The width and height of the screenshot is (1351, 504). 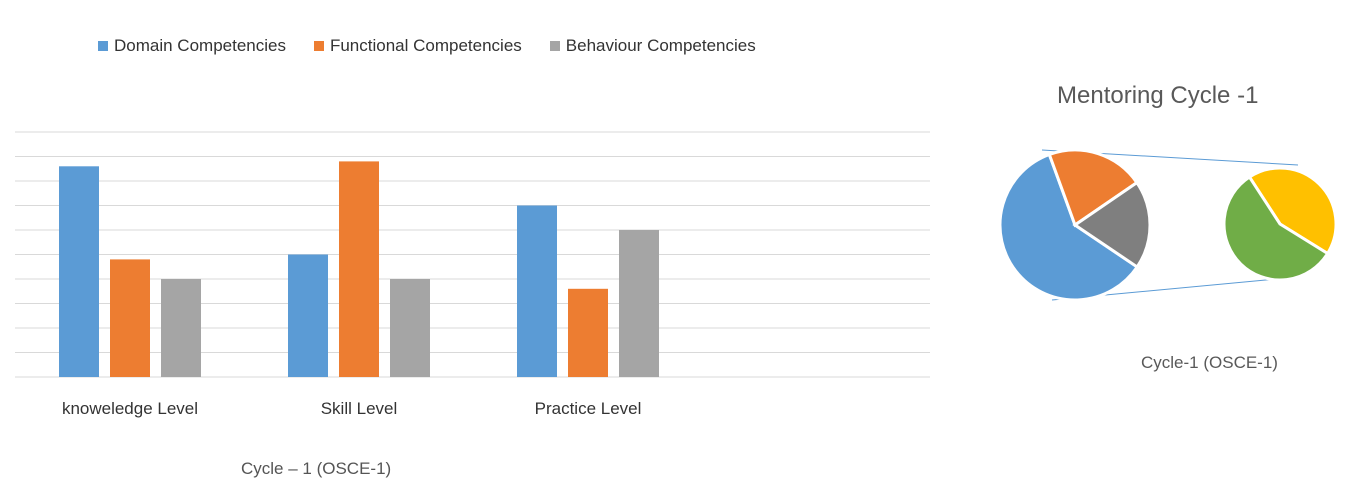 I want to click on legend-label-functional: Functional Competencies, so click(x=425, y=45).